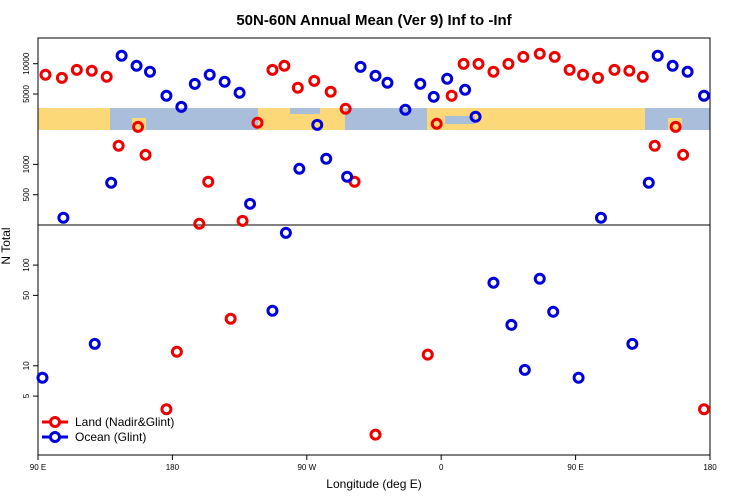 The width and height of the screenshot is (750, 500). I want to click on y-tick-label: 100, so click(26, 265).